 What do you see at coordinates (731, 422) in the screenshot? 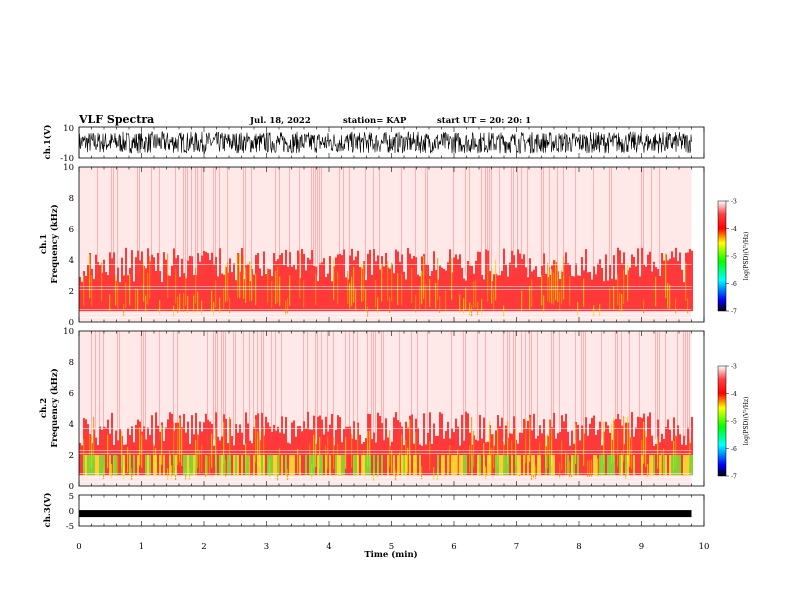
I see `ch2-colorbar-ticks: -3 -4 -5 -6 -7` at bounding box center [731, 422].